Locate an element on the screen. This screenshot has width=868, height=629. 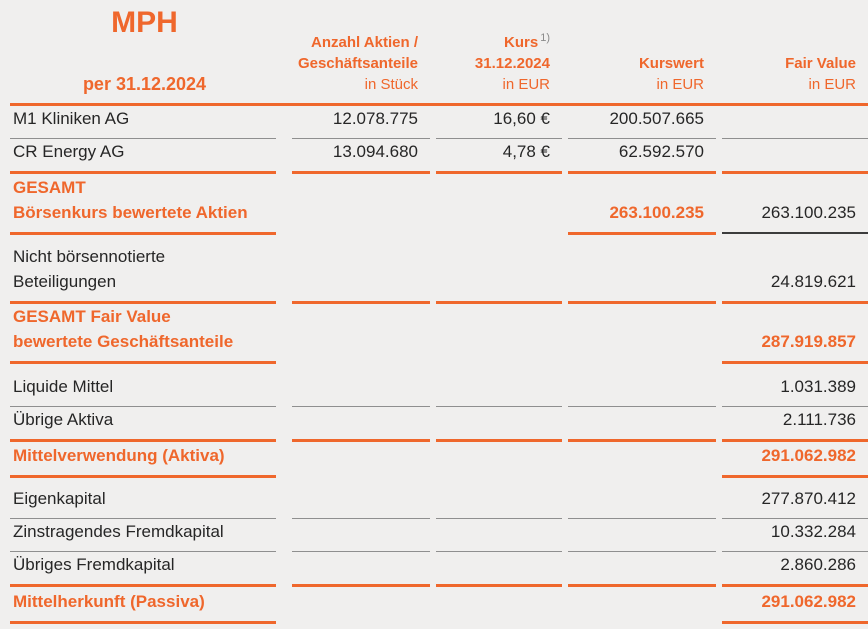
label-line-1: Liquide Mittel is located at coordinates (63, 386).